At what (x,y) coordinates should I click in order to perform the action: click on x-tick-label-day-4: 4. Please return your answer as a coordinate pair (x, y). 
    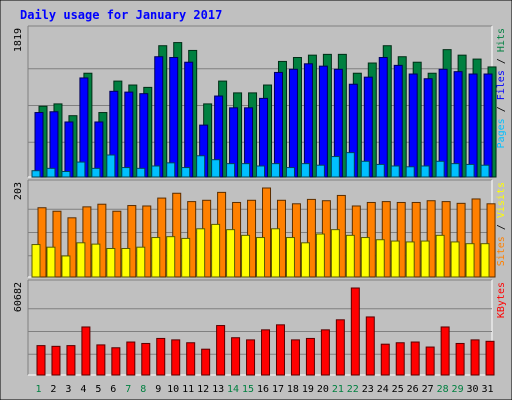
    Looking at the image, I should click on (83, 389).